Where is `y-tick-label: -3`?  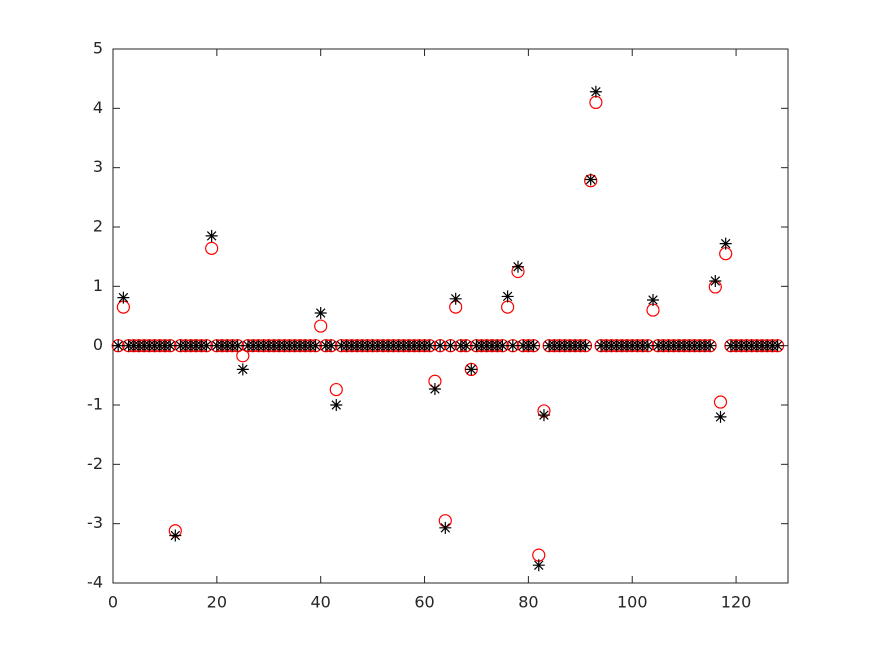
y-tick-label: -3 is located at coordinates (95, 522).